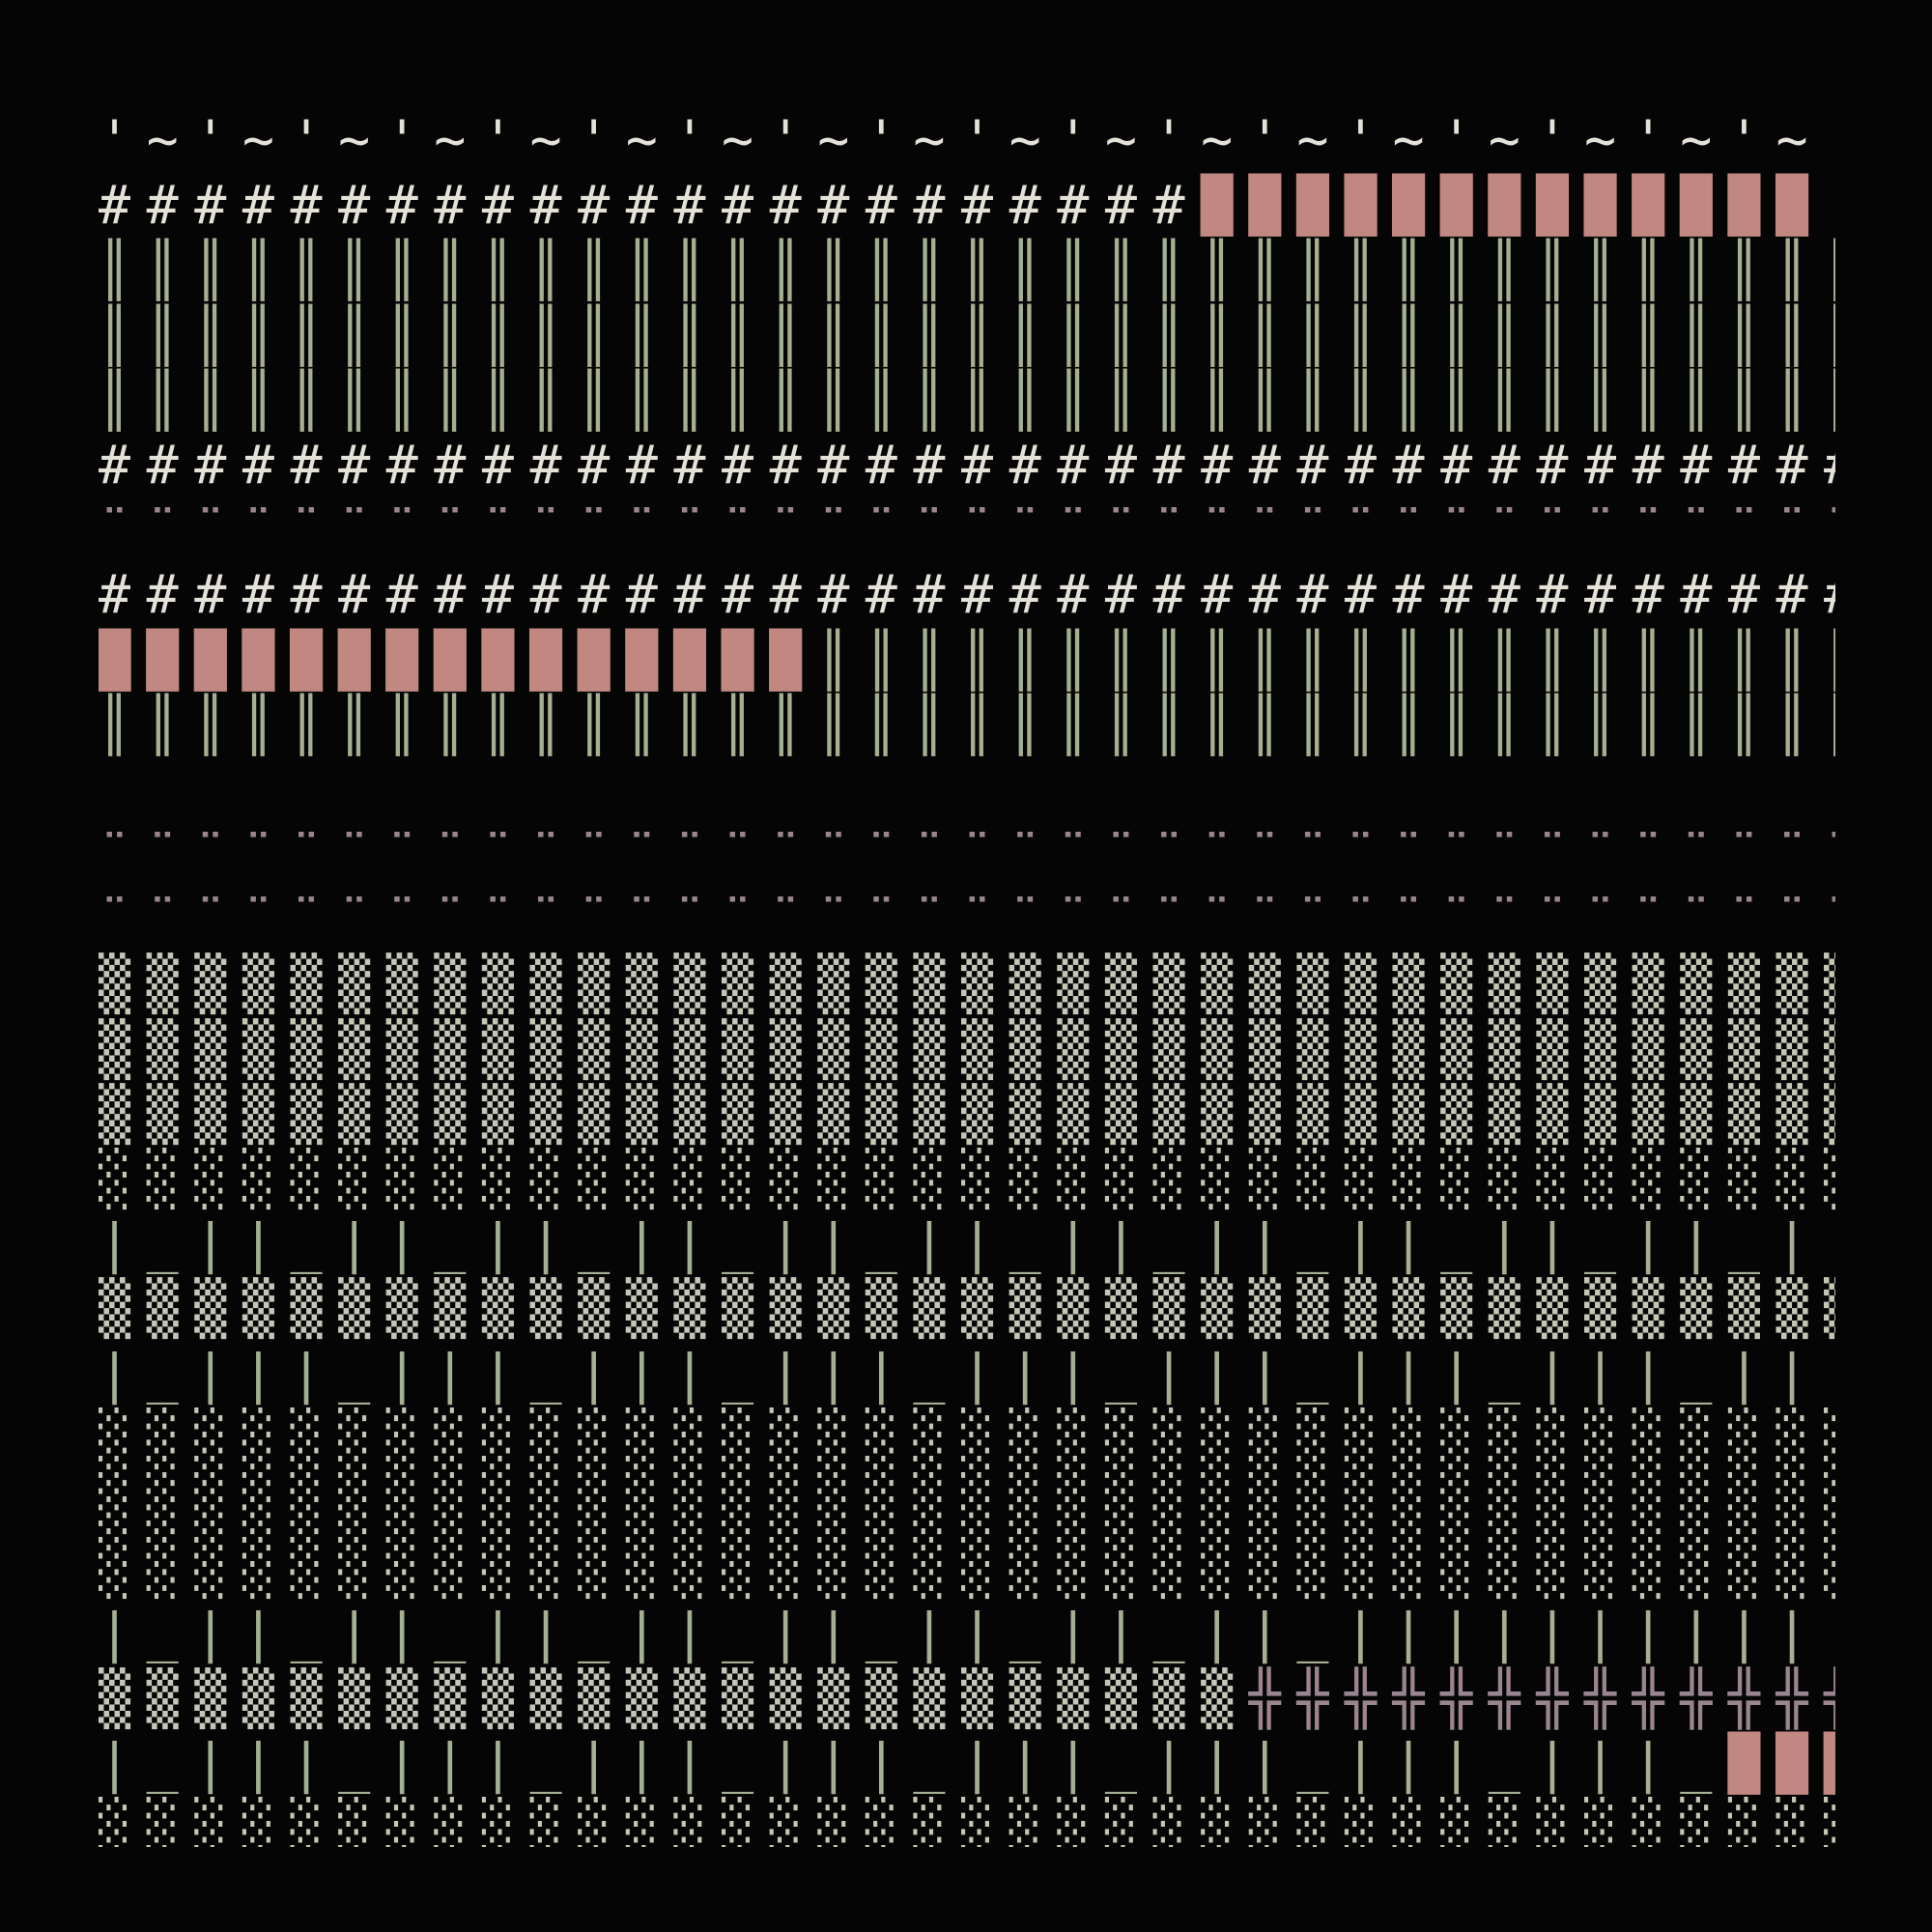 The height and width of the screenshot is (1932, 1932). I want to click on art-segment: ||||||||||||, so click(1613, 1633).